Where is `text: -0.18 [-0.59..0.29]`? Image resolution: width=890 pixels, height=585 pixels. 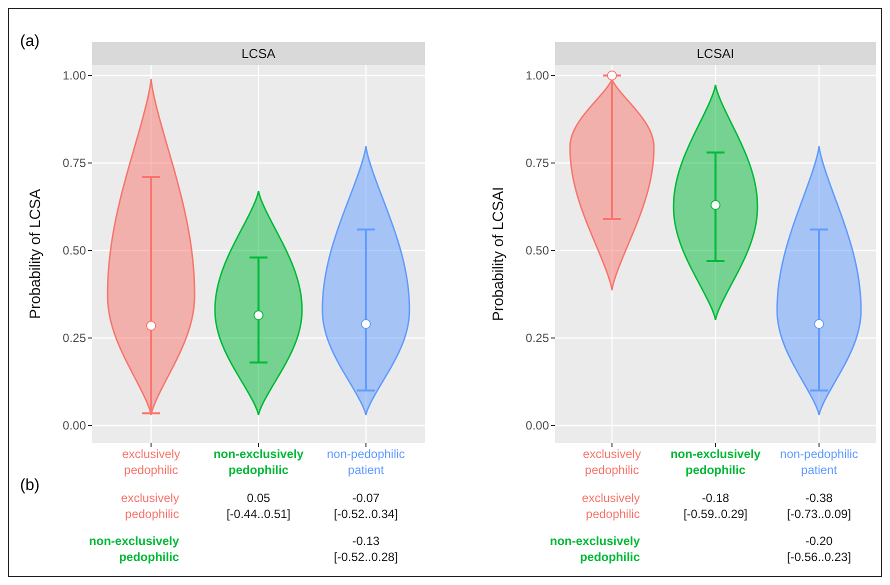
text: -0.18 [-0.59..0.29] is located at coordinates (715, 506).